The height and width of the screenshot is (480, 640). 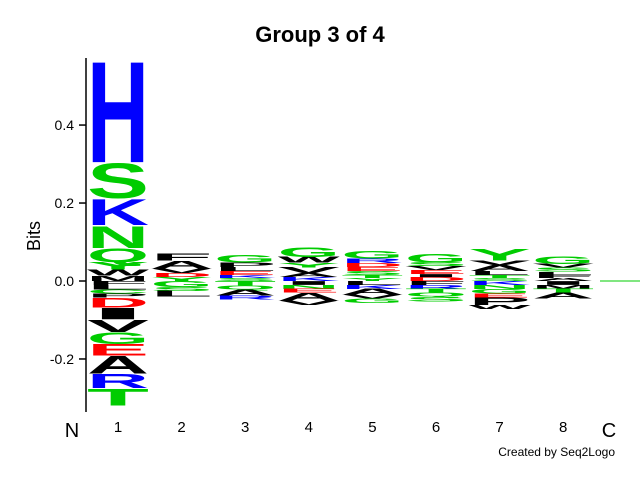 What do you see at coordinates (309, 427) in the screenshot?
I see `x-tick-label: 4` at bounding box center [309, 427].